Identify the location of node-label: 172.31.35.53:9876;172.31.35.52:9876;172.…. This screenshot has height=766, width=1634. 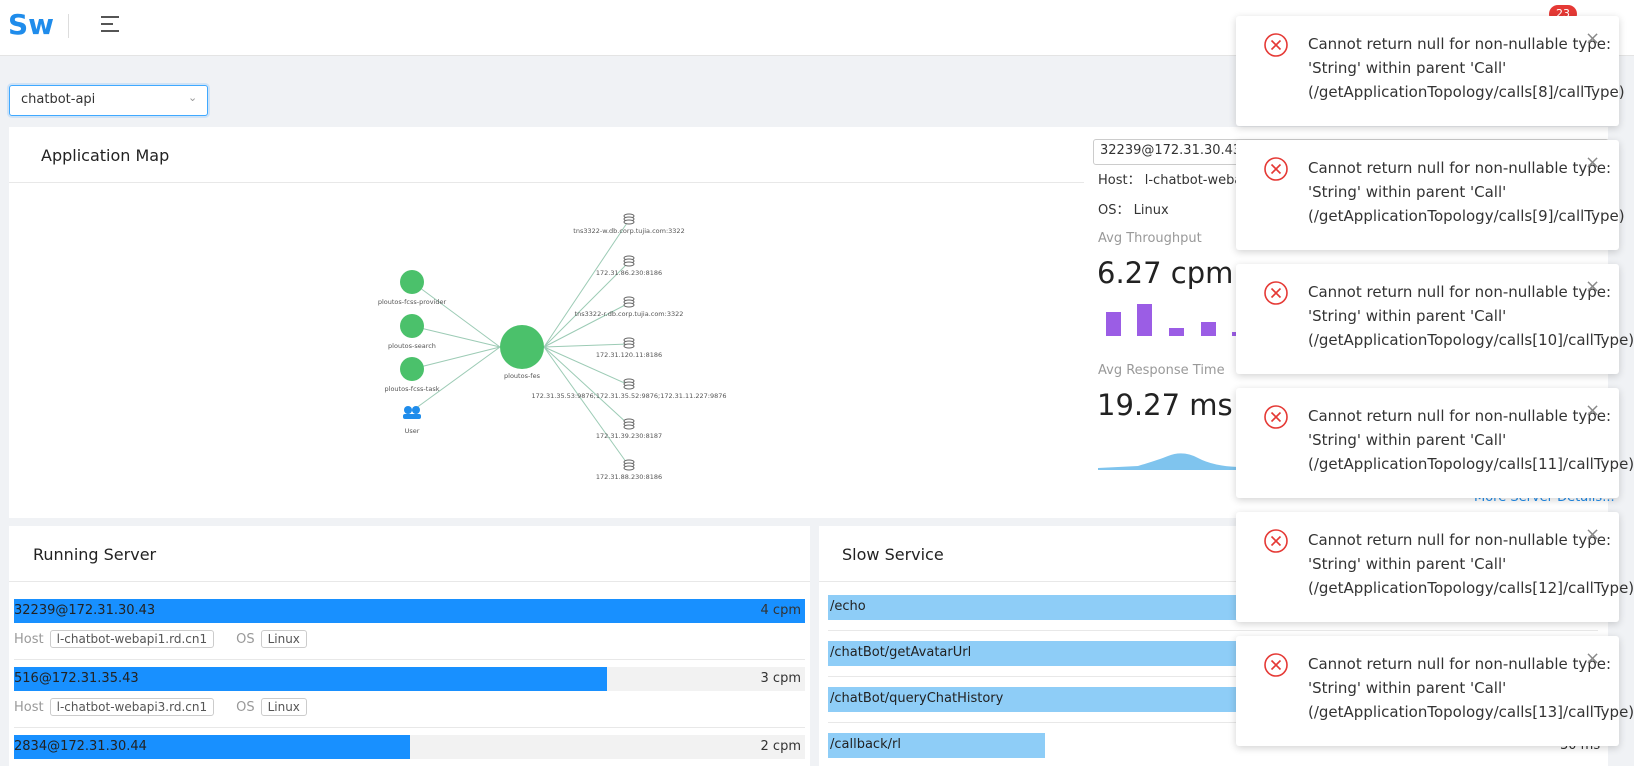
(629, 396).